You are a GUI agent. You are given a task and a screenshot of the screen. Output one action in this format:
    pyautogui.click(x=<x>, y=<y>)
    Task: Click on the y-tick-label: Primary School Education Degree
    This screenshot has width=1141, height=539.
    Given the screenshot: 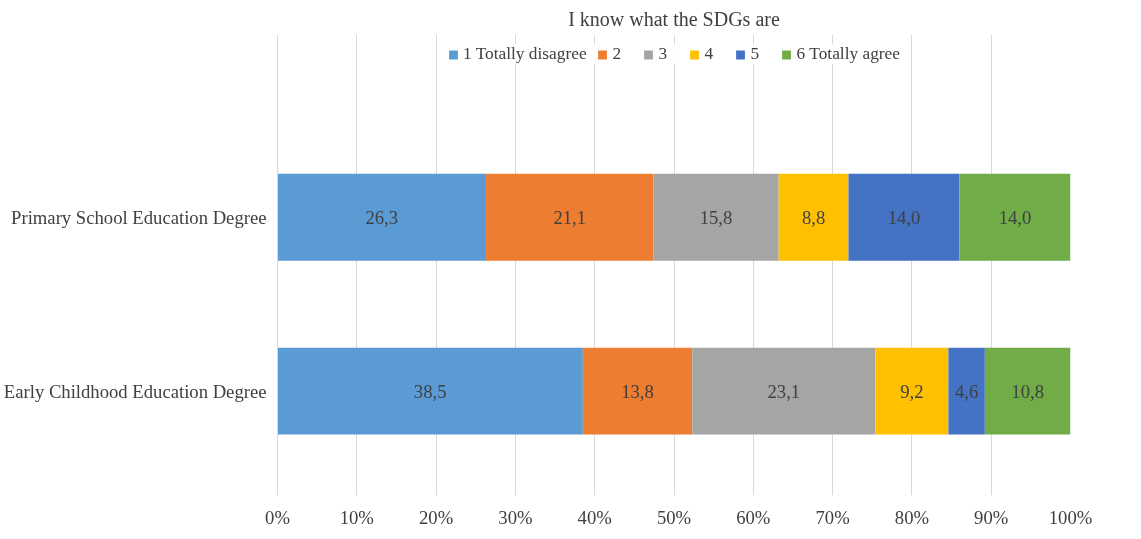 What is the action you would take?
    pyautogui.click(x=139, y=217)
    